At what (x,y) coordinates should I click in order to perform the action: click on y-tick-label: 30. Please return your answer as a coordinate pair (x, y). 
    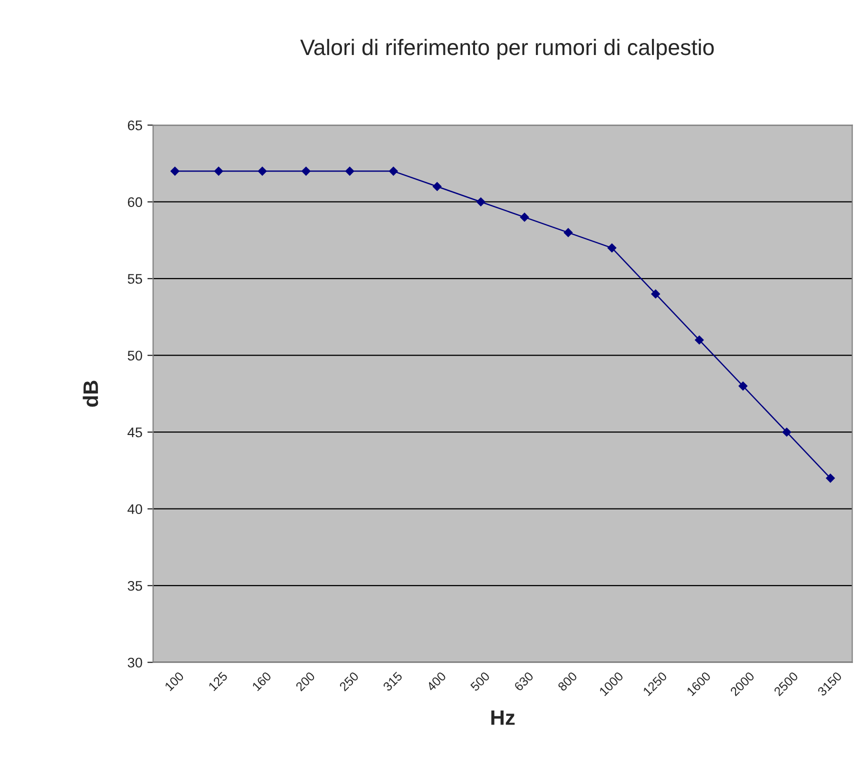
    Looking at the image, I should click on (135, 663).